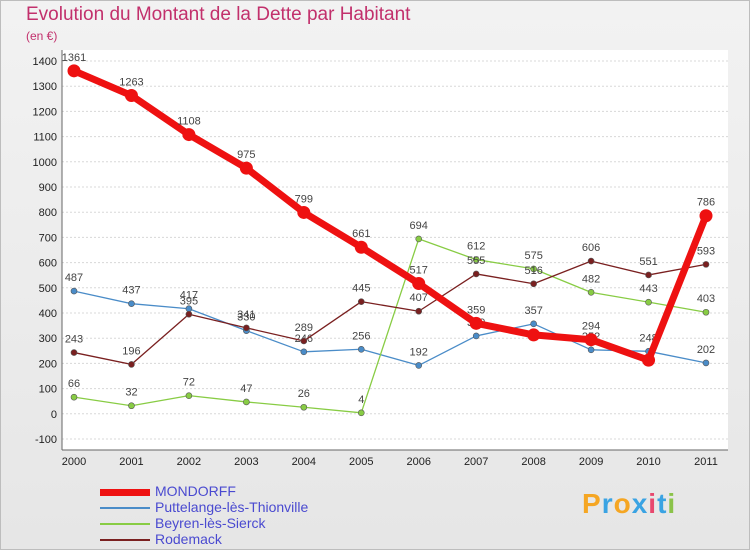 The height and width of the screenshot is (550, 750). Describe the element at coordinates (246, 155) in the screenshot. I see `data-label: 975` at that location.